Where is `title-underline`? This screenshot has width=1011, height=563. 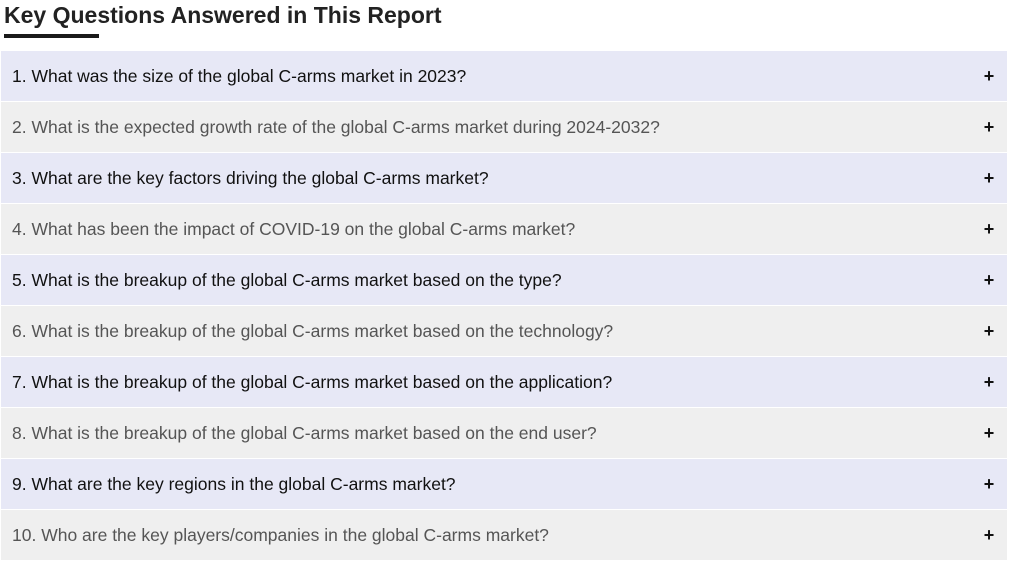 title-underline is located at coordinates (51, 36).